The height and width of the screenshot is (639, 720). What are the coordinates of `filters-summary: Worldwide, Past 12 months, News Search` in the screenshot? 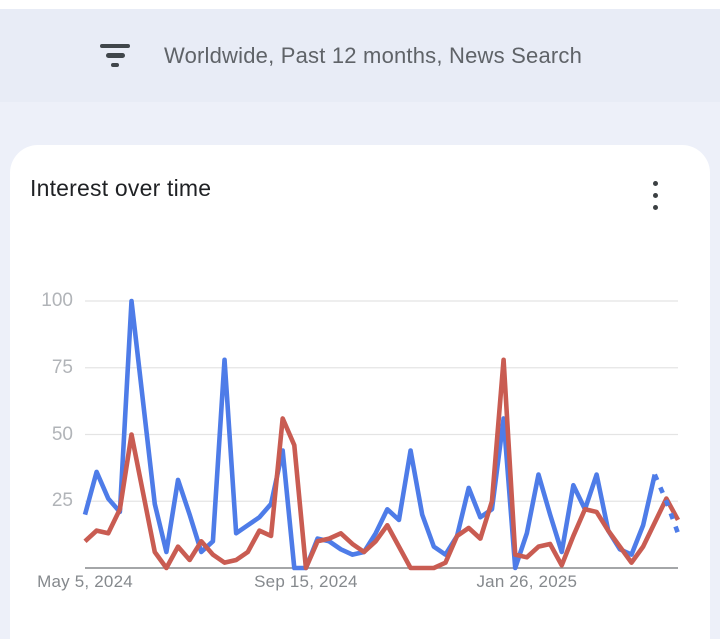 It's located at (373, 55).